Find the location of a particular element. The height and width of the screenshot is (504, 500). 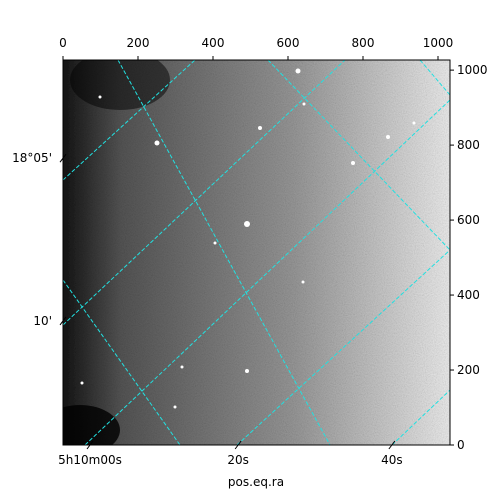

y-tick-label: 600 is located at coordinates (468, 220).